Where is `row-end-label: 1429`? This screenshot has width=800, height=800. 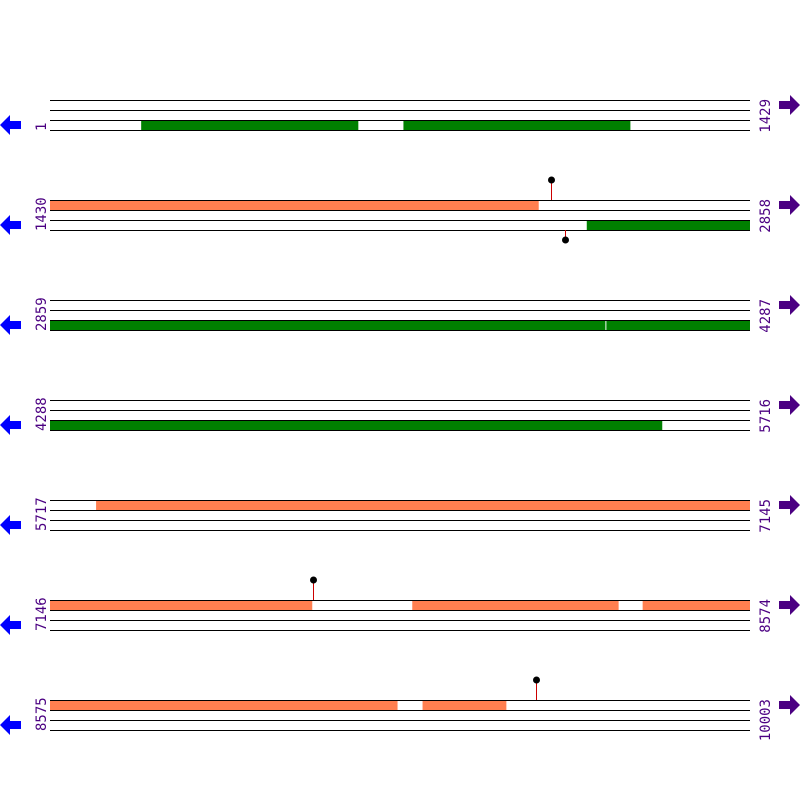 row-end-label: 1429 is located at coordinates (766, 116).